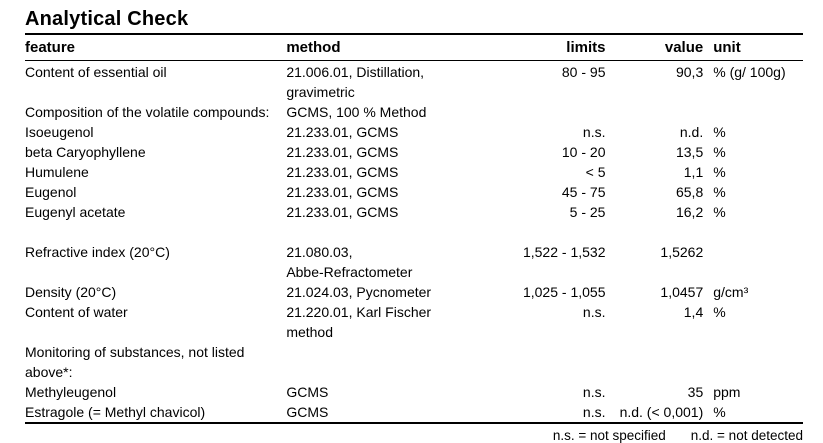  Describe the element at coordinates (695, 392) in the screenshot. I see `value-cell: 35` at that location.